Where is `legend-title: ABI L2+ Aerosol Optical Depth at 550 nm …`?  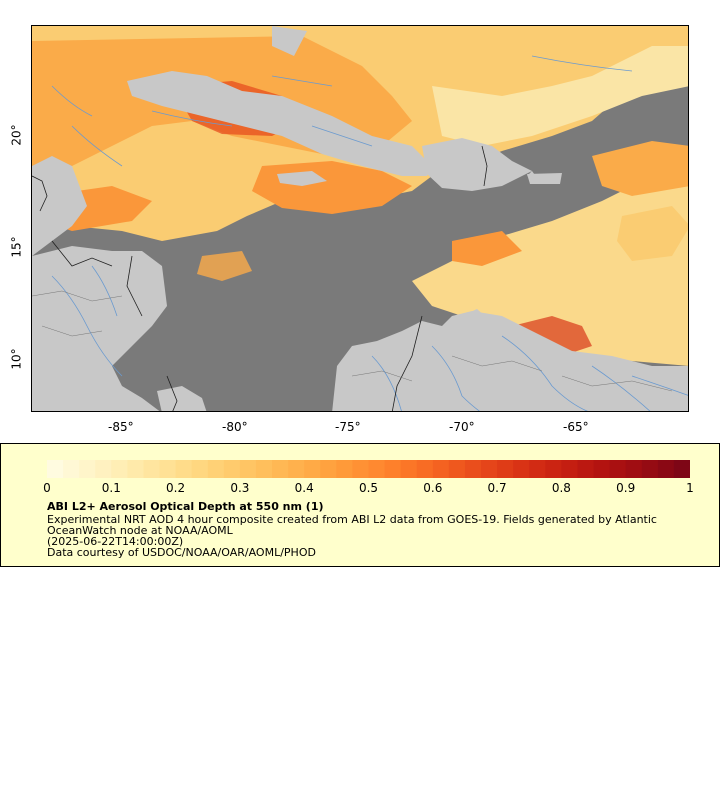 legend-title: ABI L2+ Aerosol Optical Depth at 550 nm … is located at coordinates (185, 506).